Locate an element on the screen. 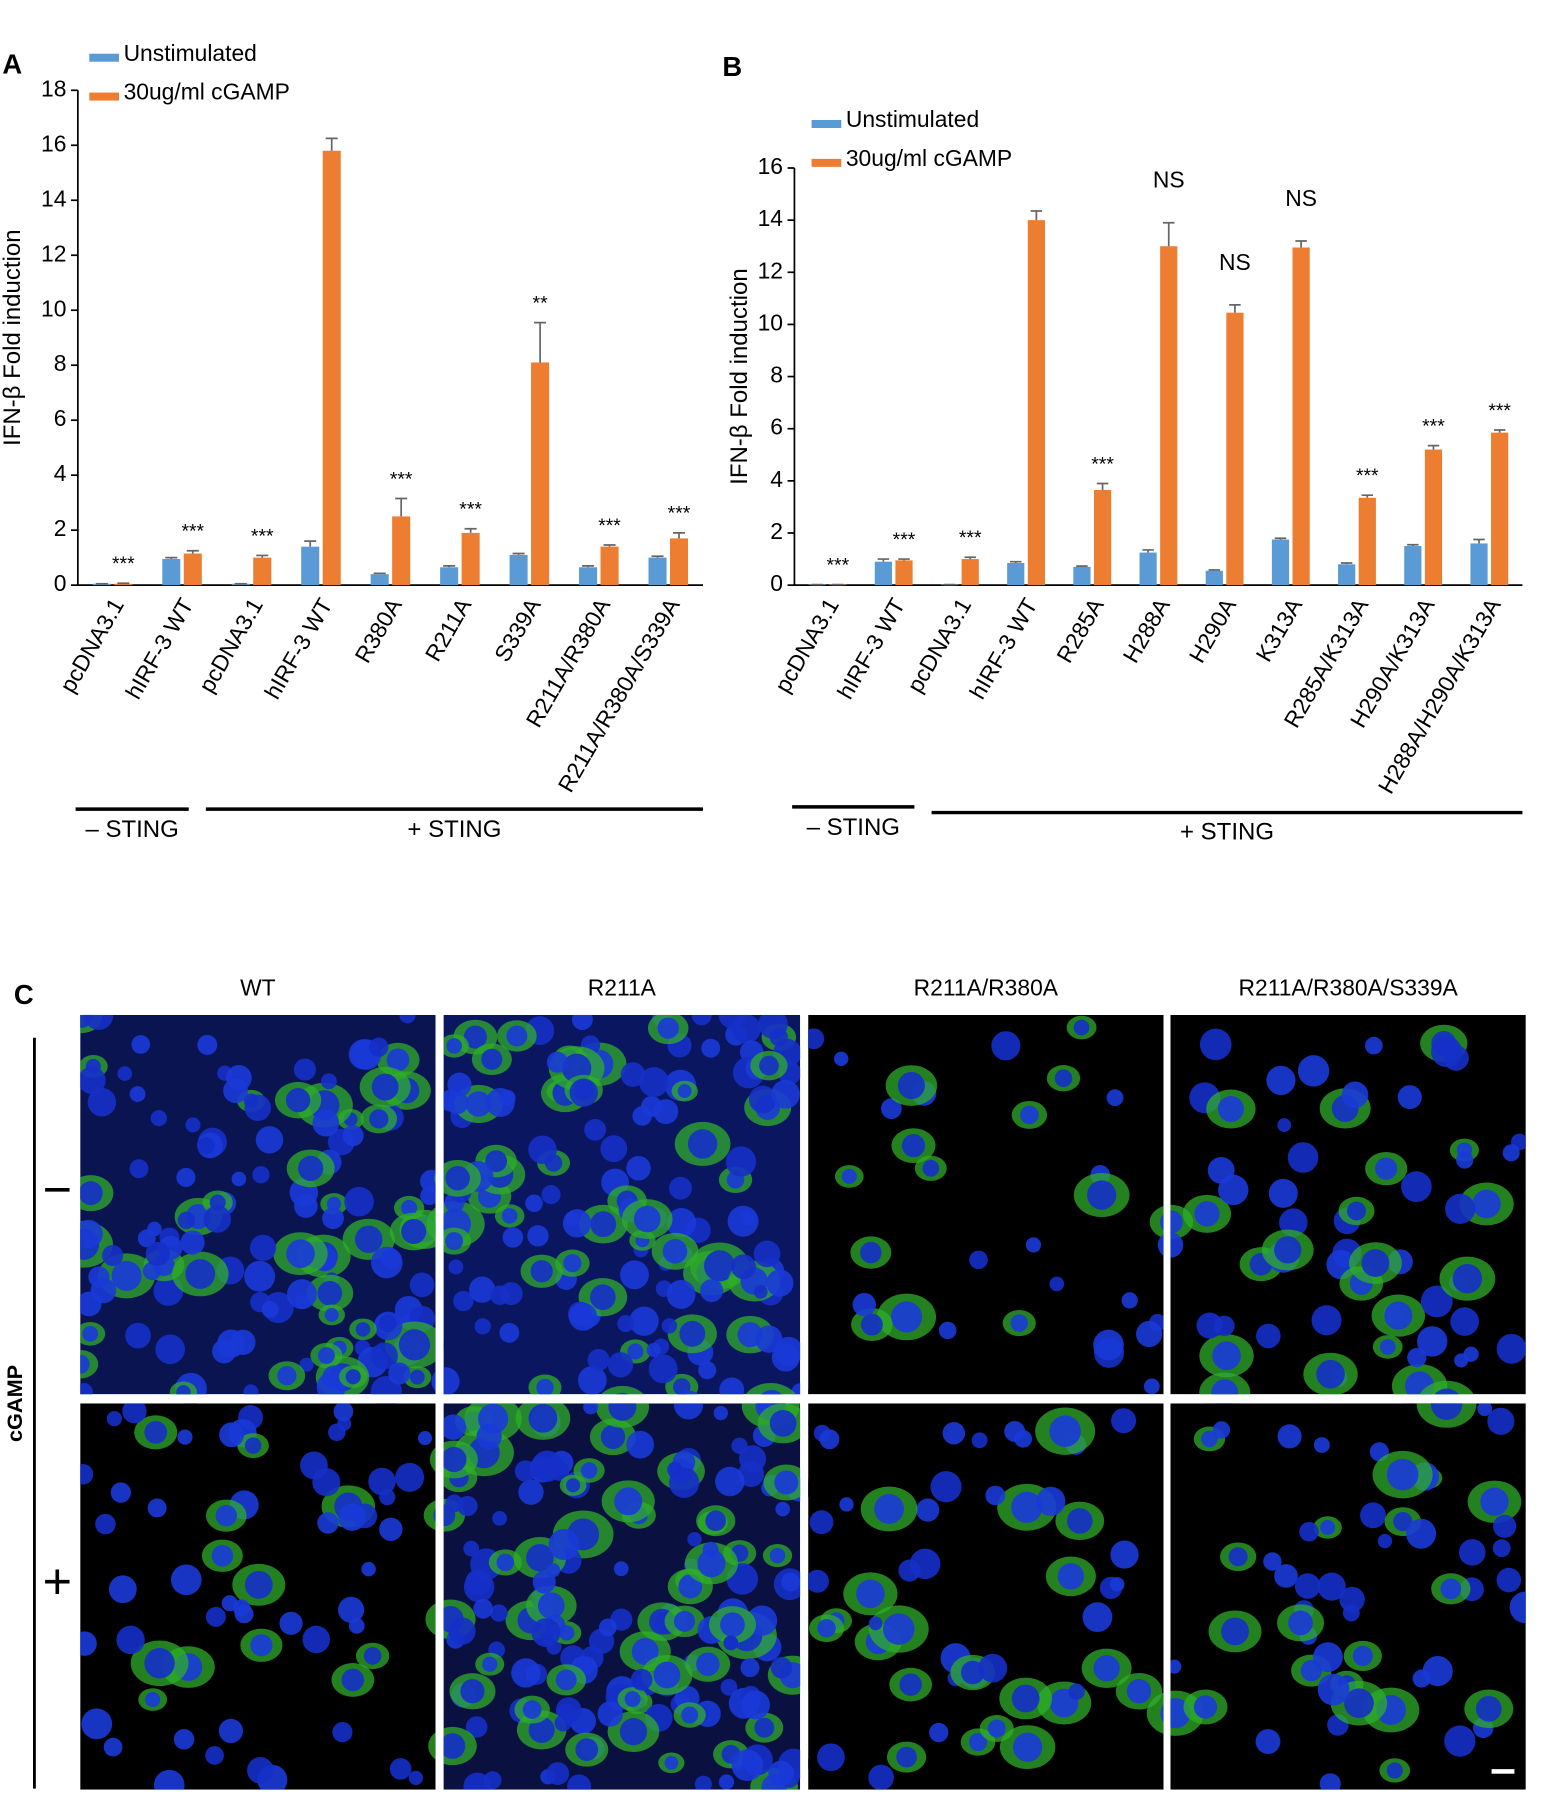 Image resolution: width=1550 pixels, height=1800 pixels. x-tick-label: H288A is located at coordinates (1146, 630).